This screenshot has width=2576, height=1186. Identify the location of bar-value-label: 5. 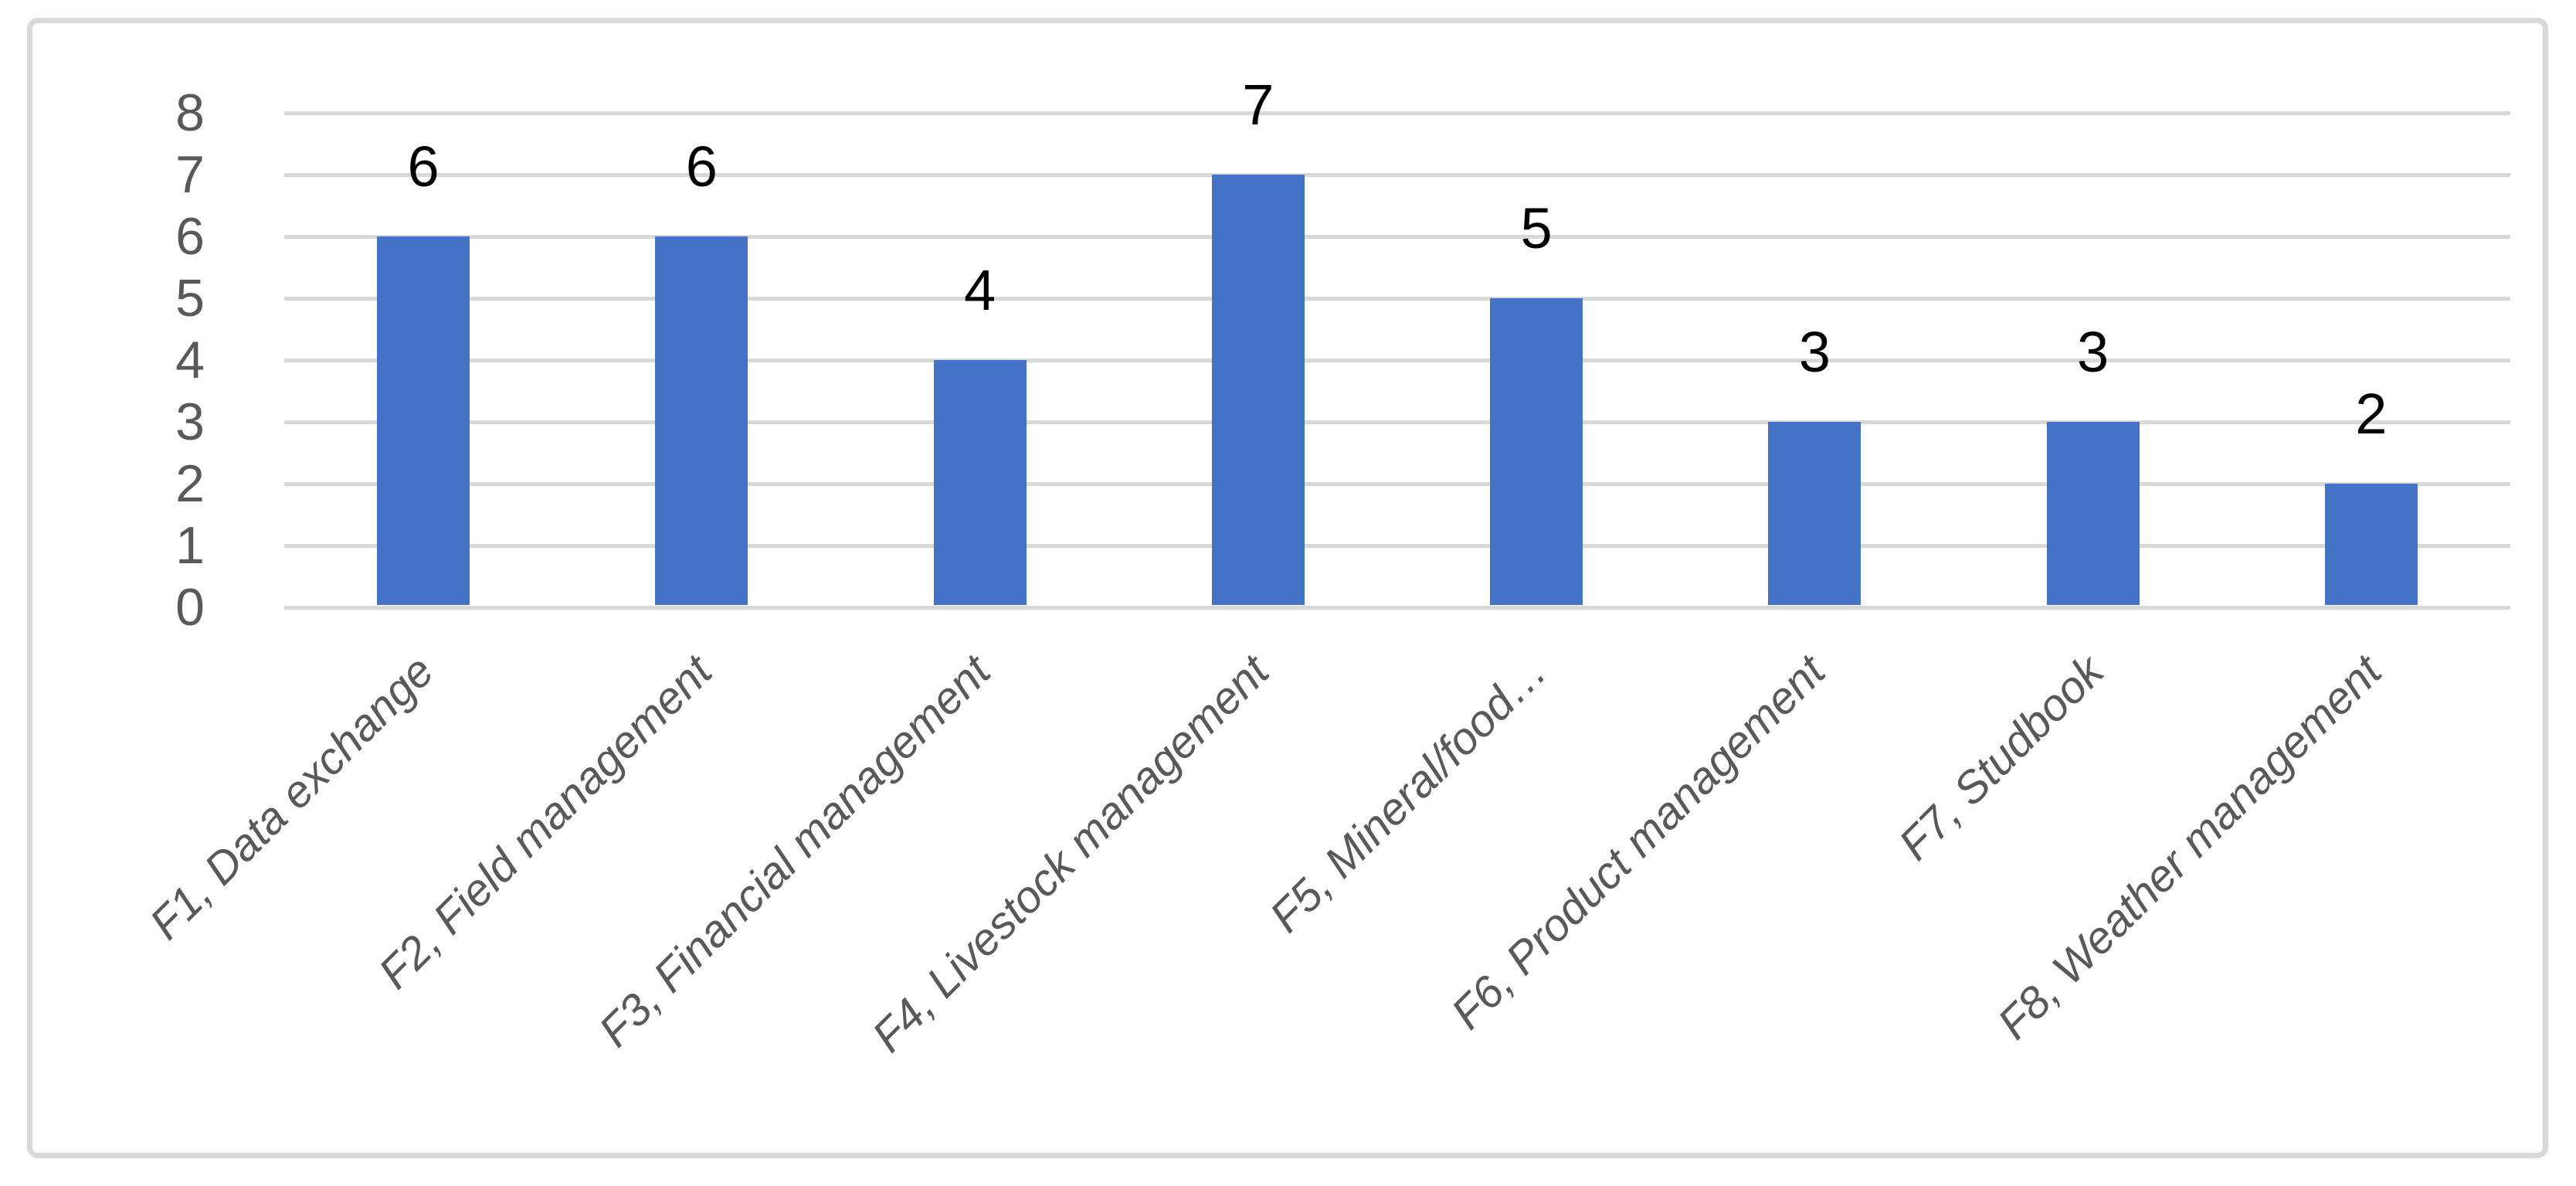
(1536, 228).